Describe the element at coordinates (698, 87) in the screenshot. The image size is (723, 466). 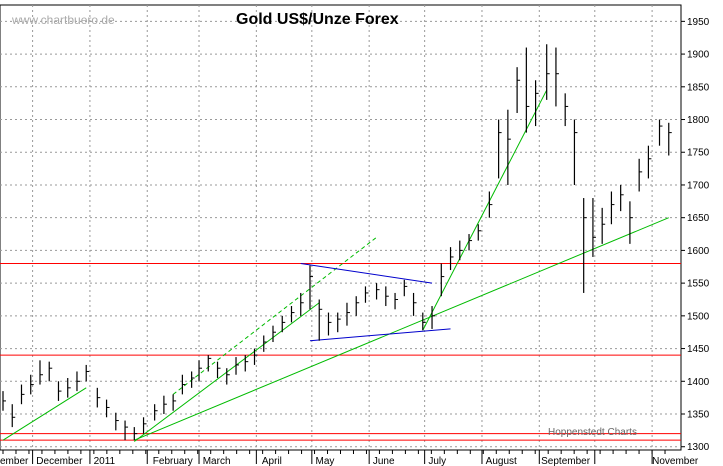
I see `y-tick-label: 1850` at that location.